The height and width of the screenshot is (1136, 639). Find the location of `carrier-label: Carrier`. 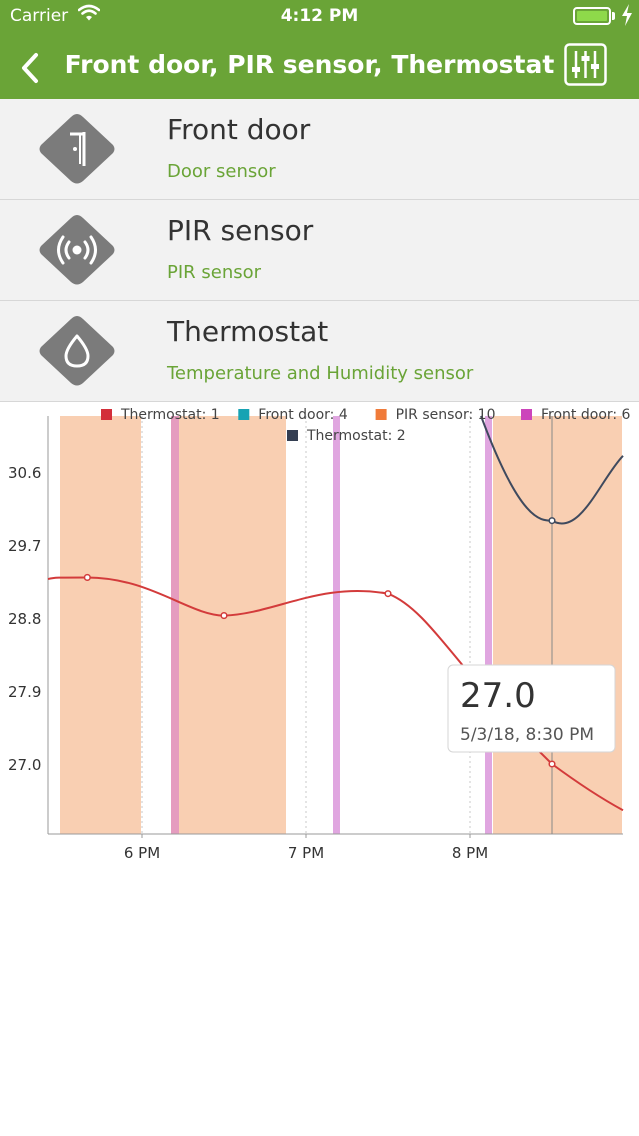

carrier-label: Carrier is located at coordinates (39, 16).